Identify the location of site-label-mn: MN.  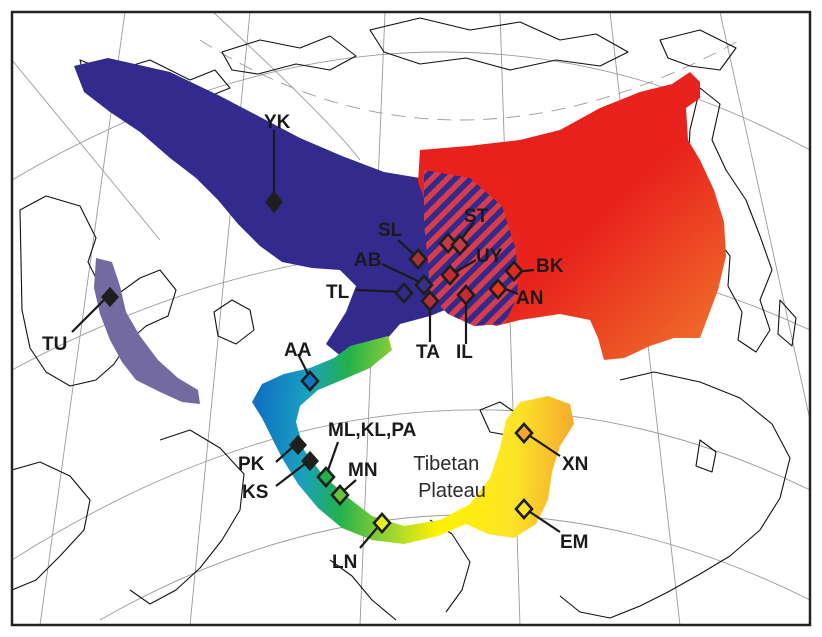
(363, 470).